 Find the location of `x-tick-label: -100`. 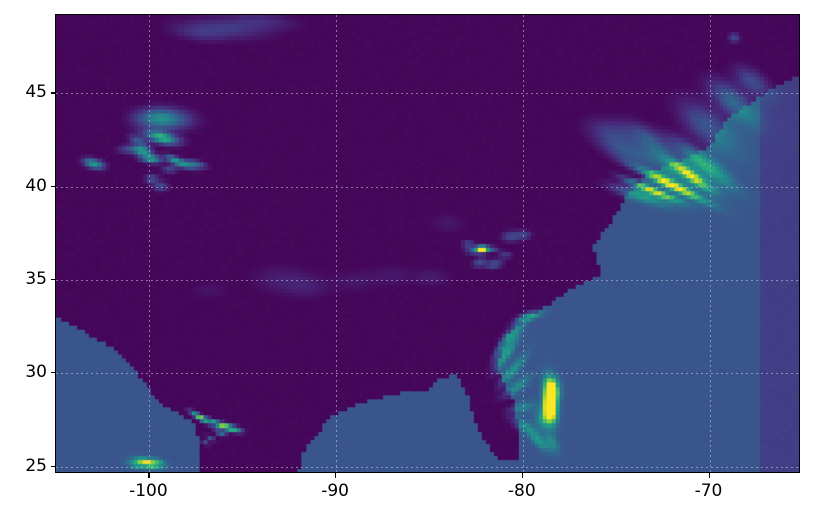

x-tick-label: -100 is located at coordinates (148, 491).